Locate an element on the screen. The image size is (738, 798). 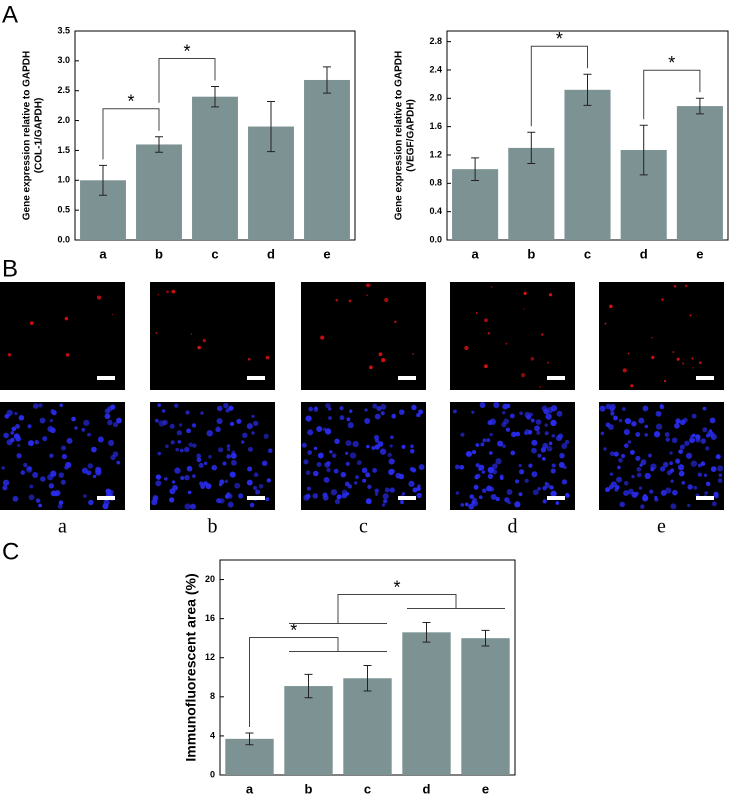
y-axis-label: (VEGF/GAPDH) is located at coordinates (411, 135).